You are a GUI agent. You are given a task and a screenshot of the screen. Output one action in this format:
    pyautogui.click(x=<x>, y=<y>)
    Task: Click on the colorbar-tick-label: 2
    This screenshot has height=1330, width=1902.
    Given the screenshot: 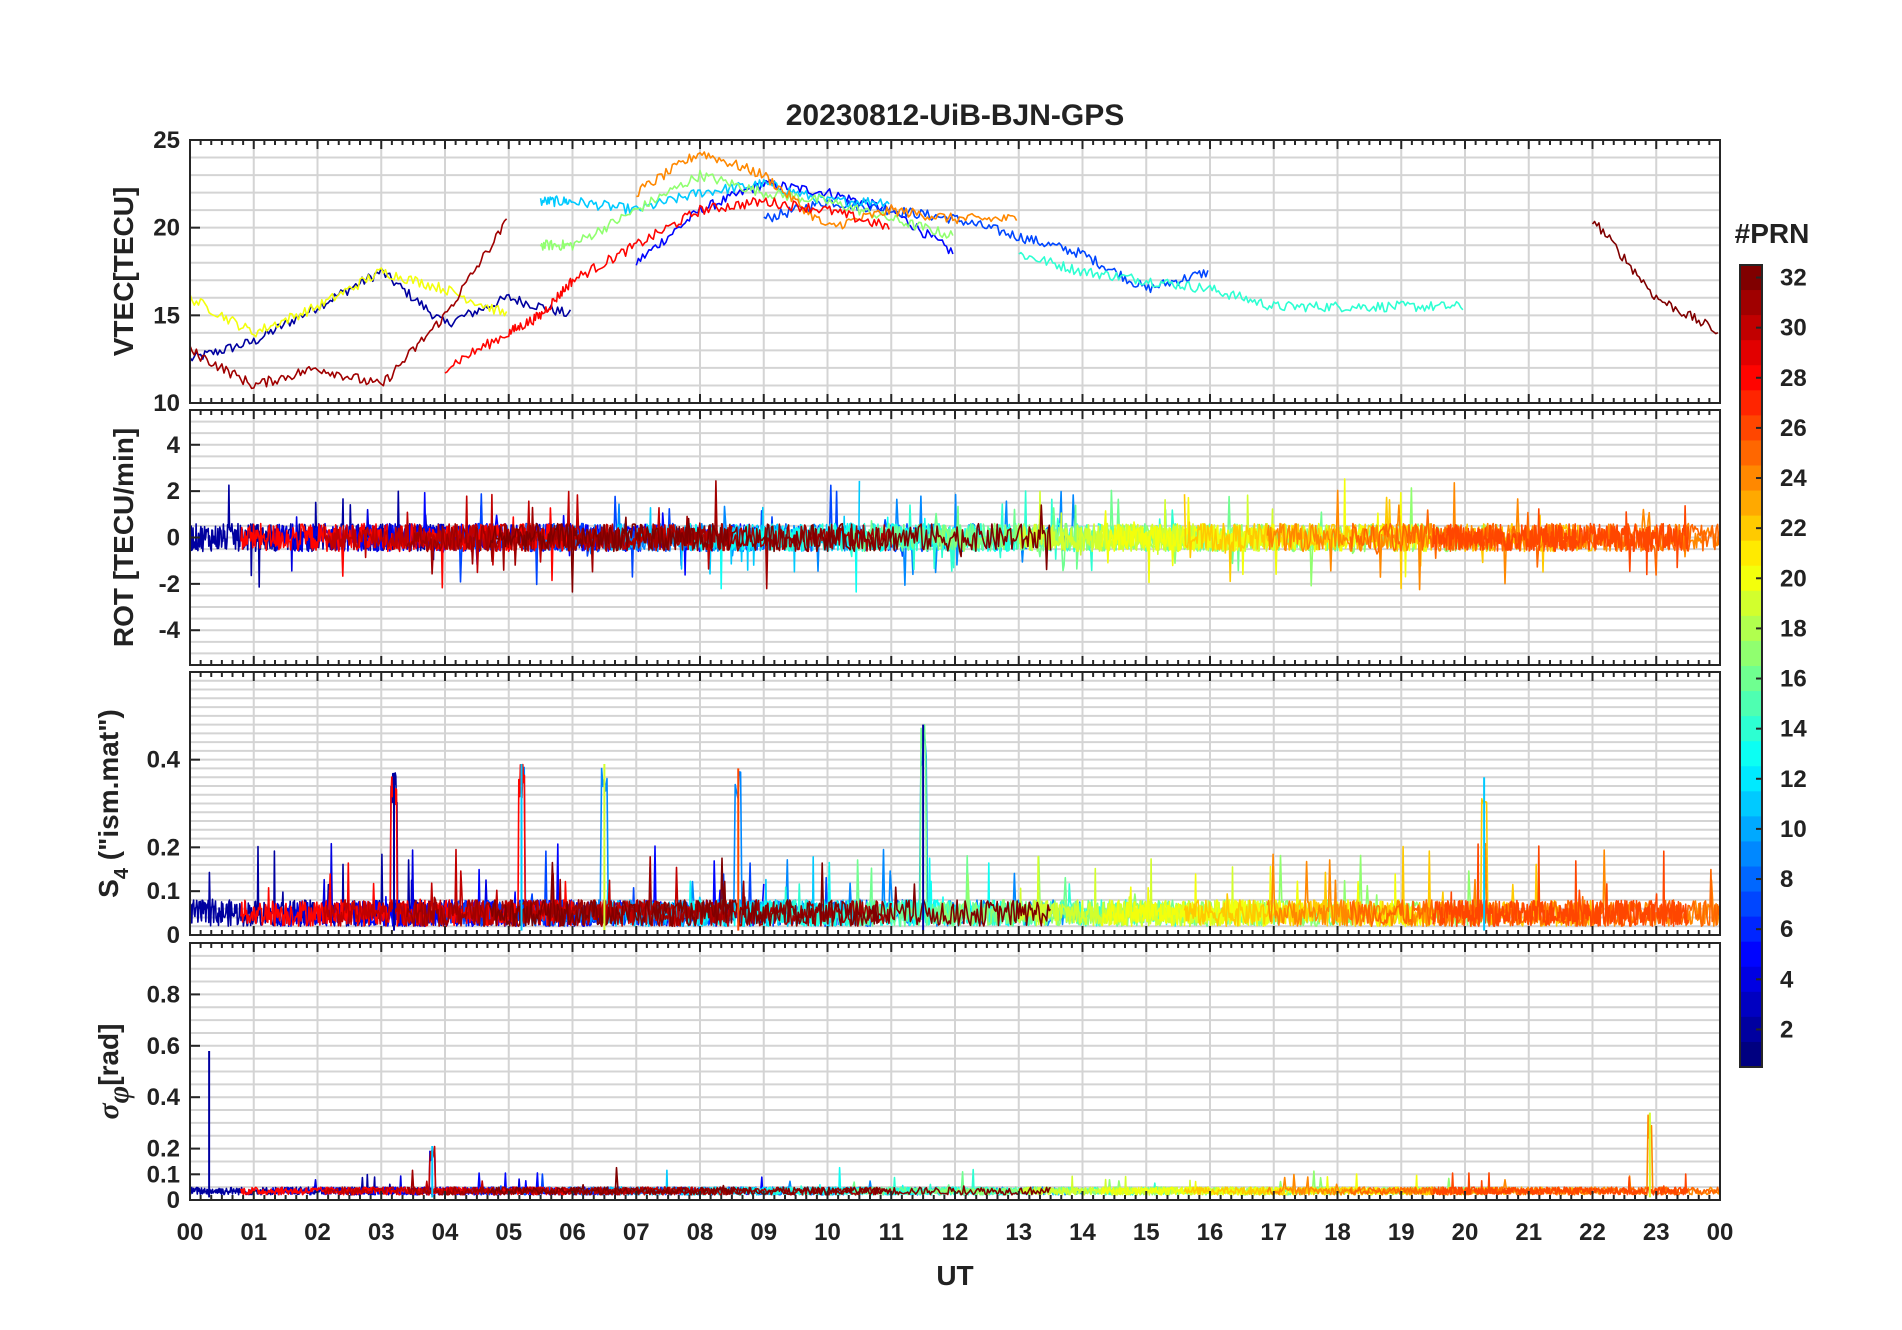 What is the action you would take?
    pyautogui.click(x=1786, y=1029)
    